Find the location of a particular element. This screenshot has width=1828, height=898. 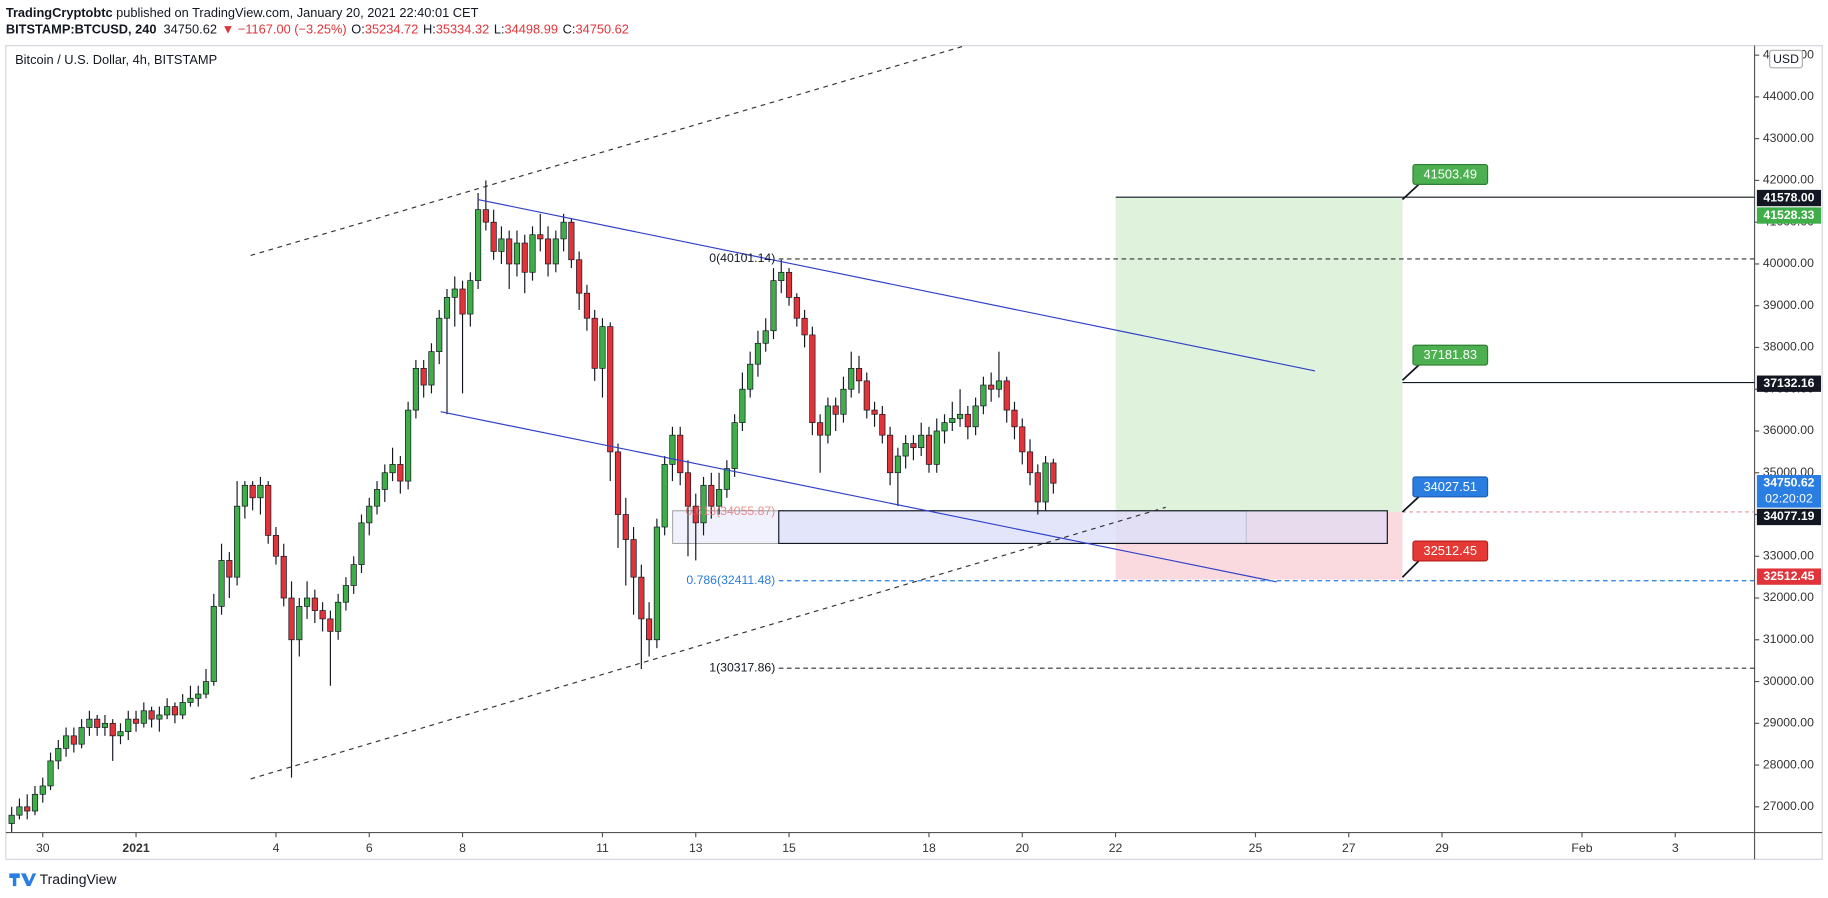

author: TradingCryptobtc is located at coordinates (59, 13).